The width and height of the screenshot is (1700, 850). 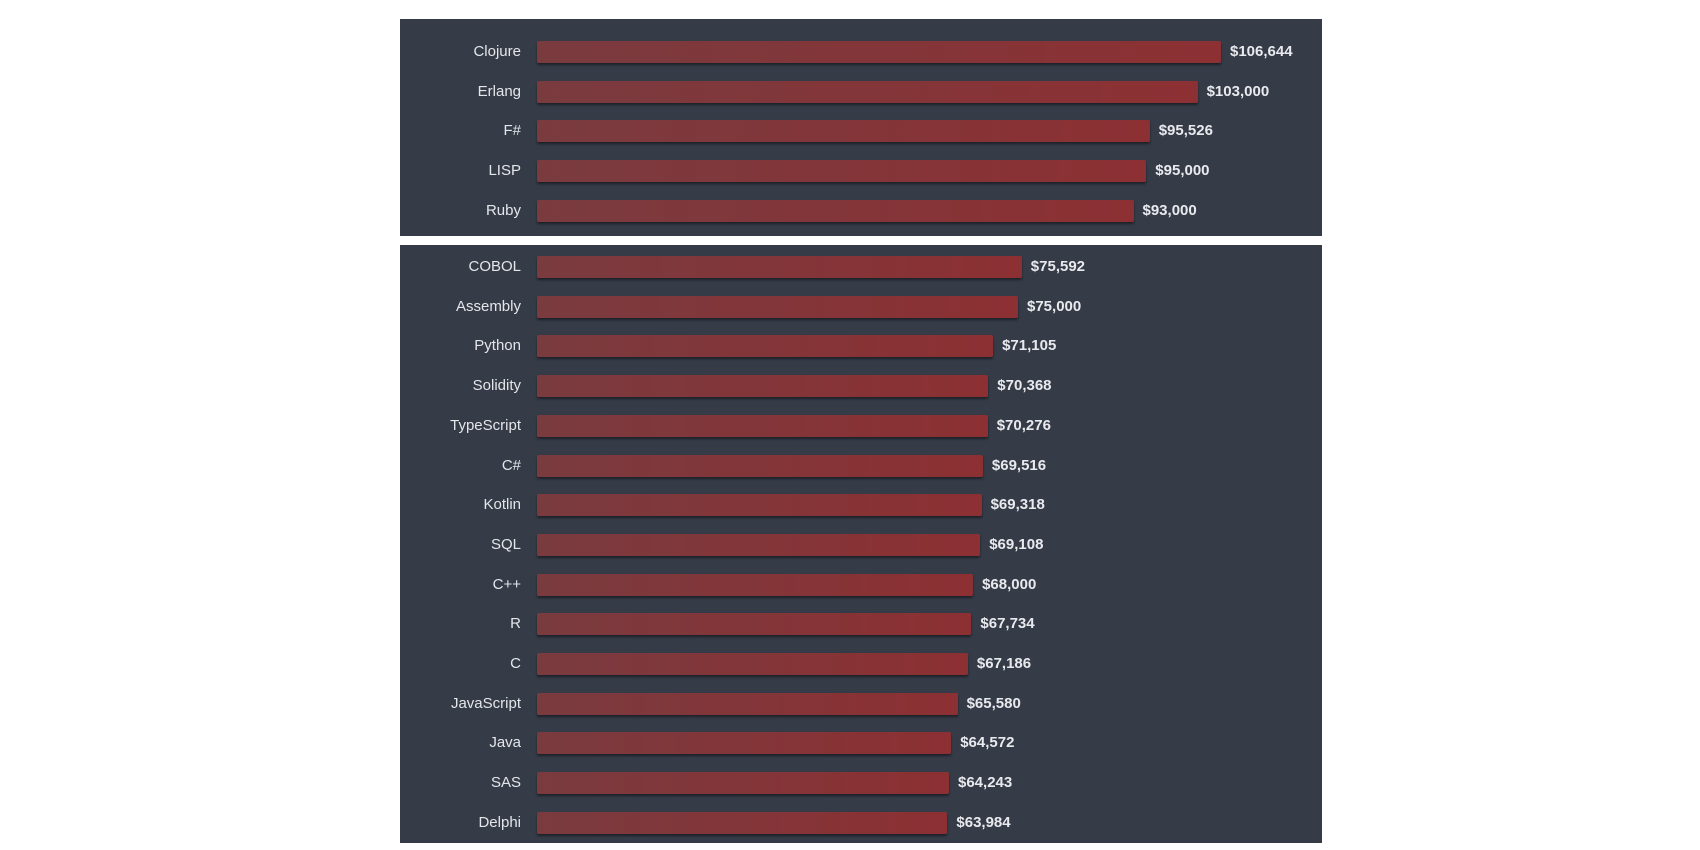 What do you see at coordinates (506, 584) in the screenshot?
I see `category-label: C++` at bounding box center [506, 584].